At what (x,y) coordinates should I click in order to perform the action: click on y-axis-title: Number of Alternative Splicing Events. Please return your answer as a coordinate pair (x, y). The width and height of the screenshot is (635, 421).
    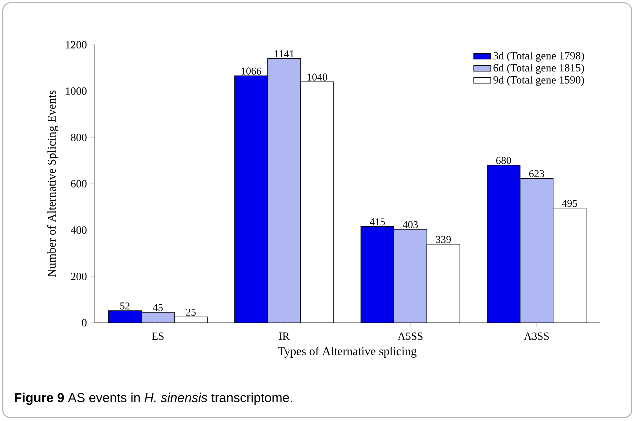
    Looking at the image, I should click on (52, 184).